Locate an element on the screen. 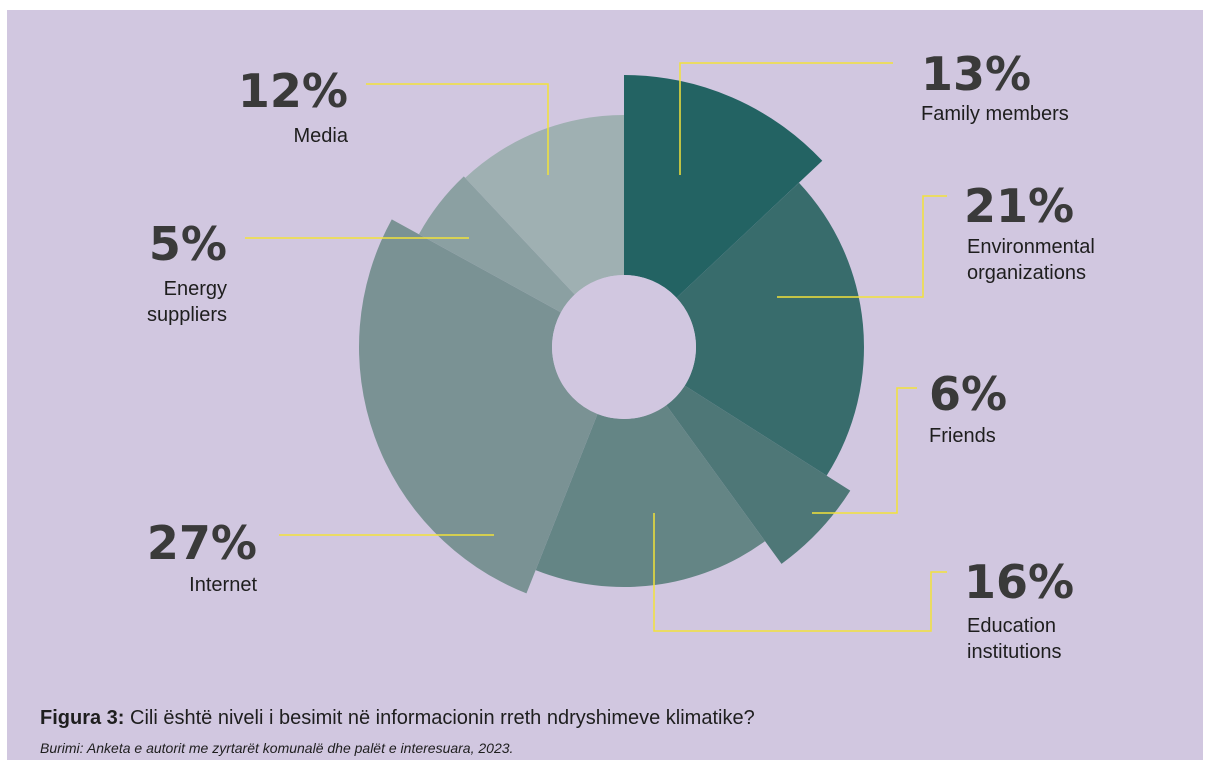  label-name-education-institutions-line2: institutions is located at coordinates (1014, 652).